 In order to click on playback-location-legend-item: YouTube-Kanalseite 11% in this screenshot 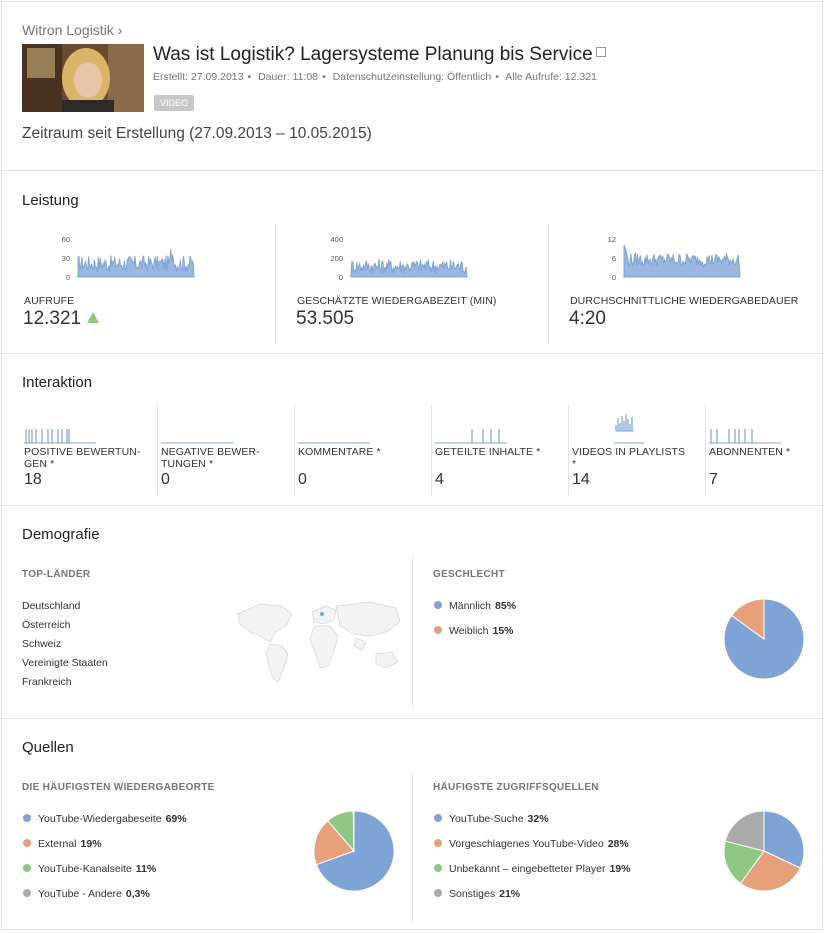, I will do `click(89, 869)`.